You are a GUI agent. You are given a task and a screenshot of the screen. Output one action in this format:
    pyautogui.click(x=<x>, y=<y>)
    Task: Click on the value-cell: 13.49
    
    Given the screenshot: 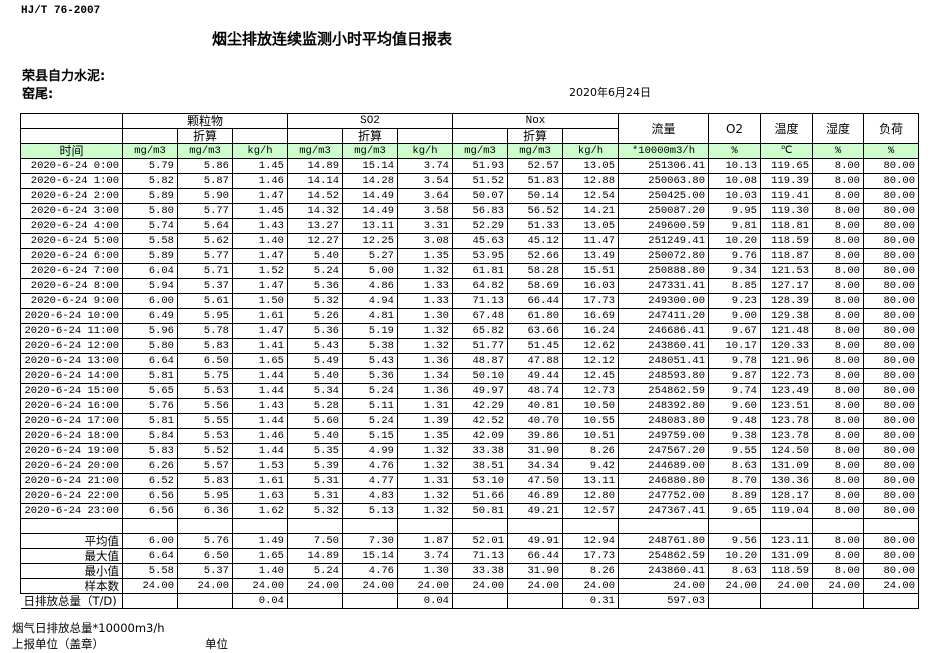 What is the action you would take?
    pyautogui.click(x=590, y=256)
    